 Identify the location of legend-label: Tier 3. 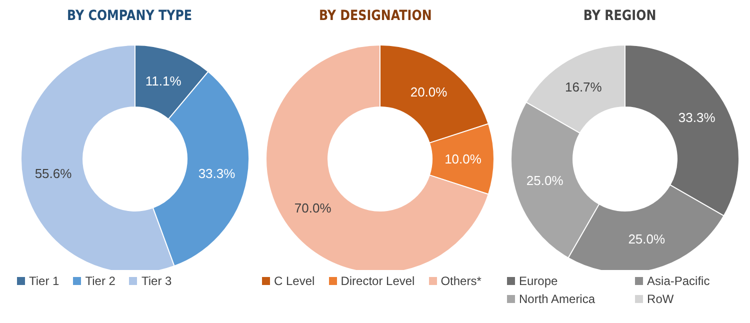
(156, 281).